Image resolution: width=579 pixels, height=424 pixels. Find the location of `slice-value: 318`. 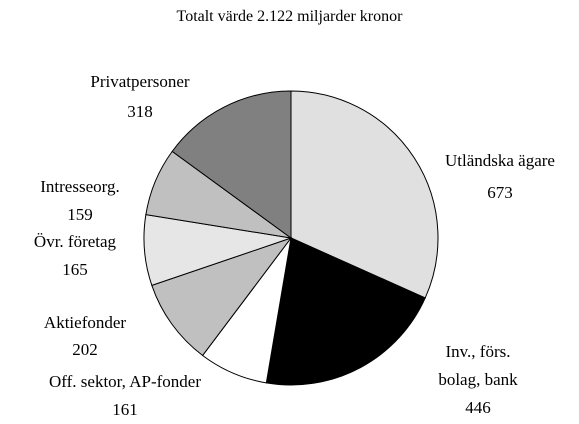

slice-value: 318 is located at coordinates (140, 111).